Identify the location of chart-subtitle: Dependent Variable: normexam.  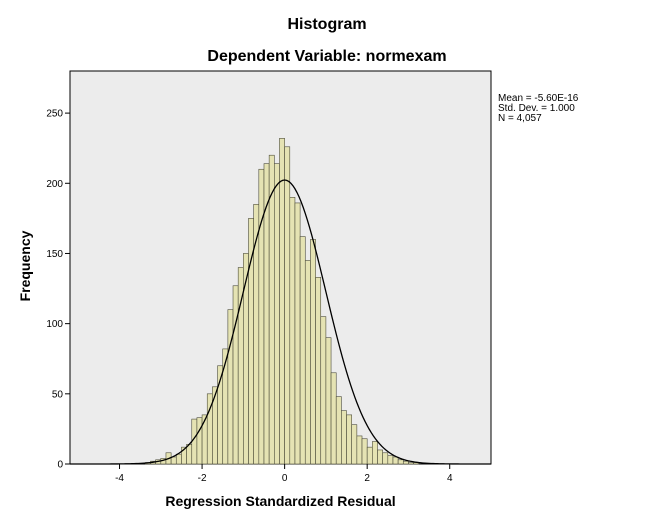
(327, 56).